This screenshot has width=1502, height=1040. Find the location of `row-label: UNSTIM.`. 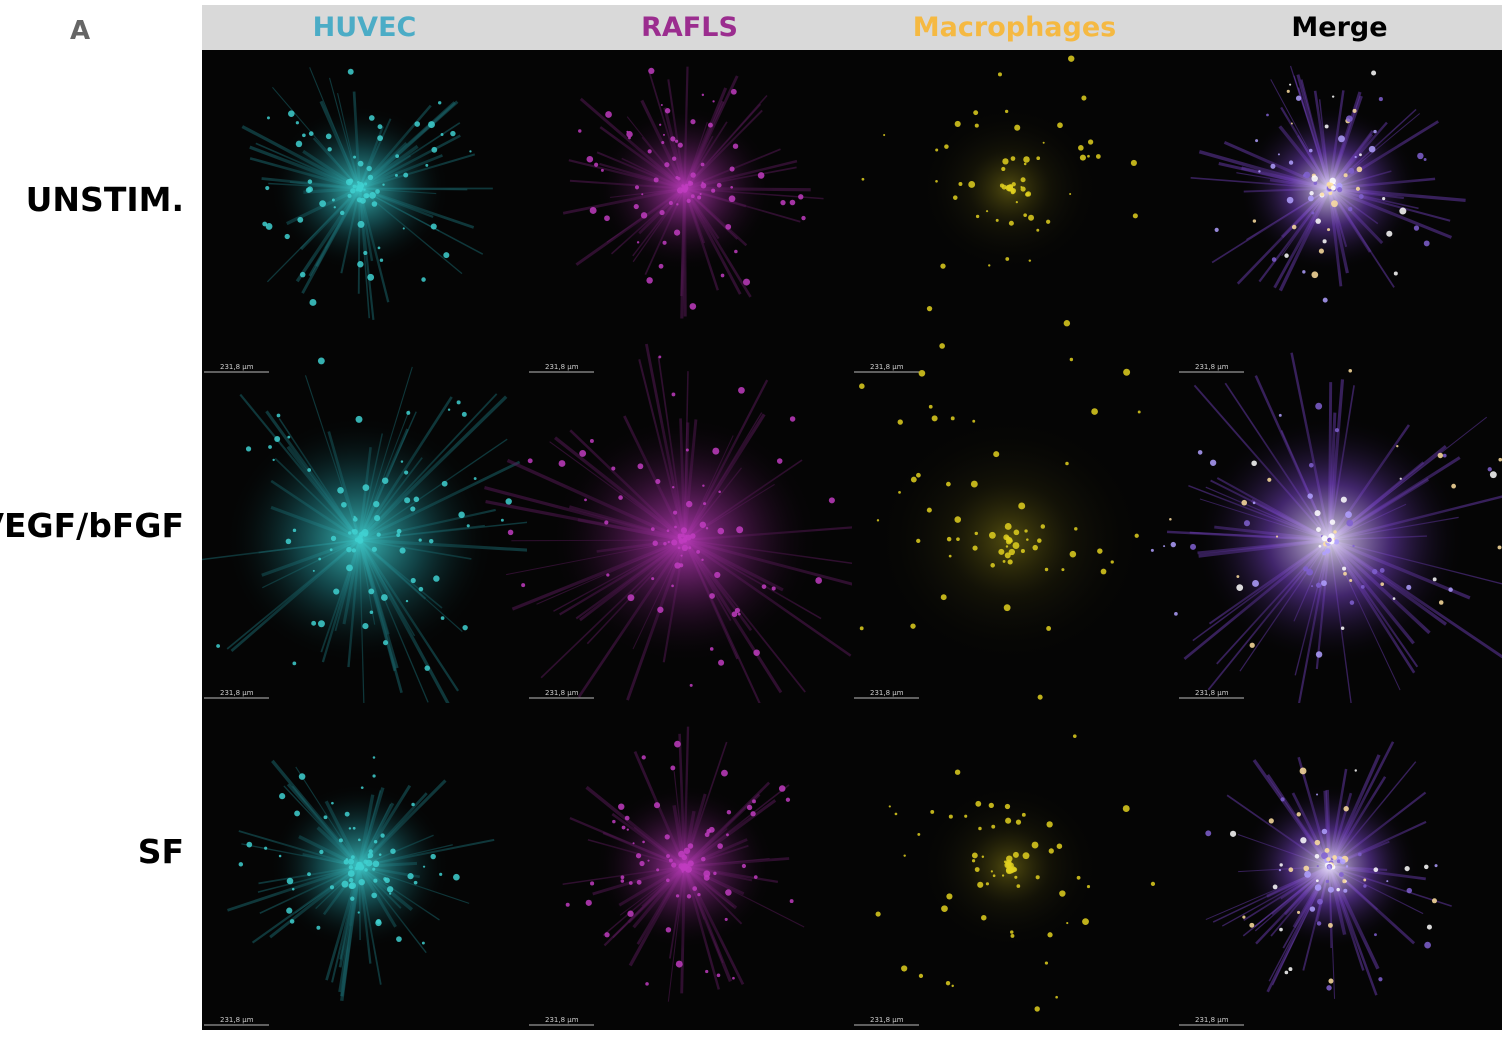

row-label: UNSTIM. is located at coordinates (104, 199).